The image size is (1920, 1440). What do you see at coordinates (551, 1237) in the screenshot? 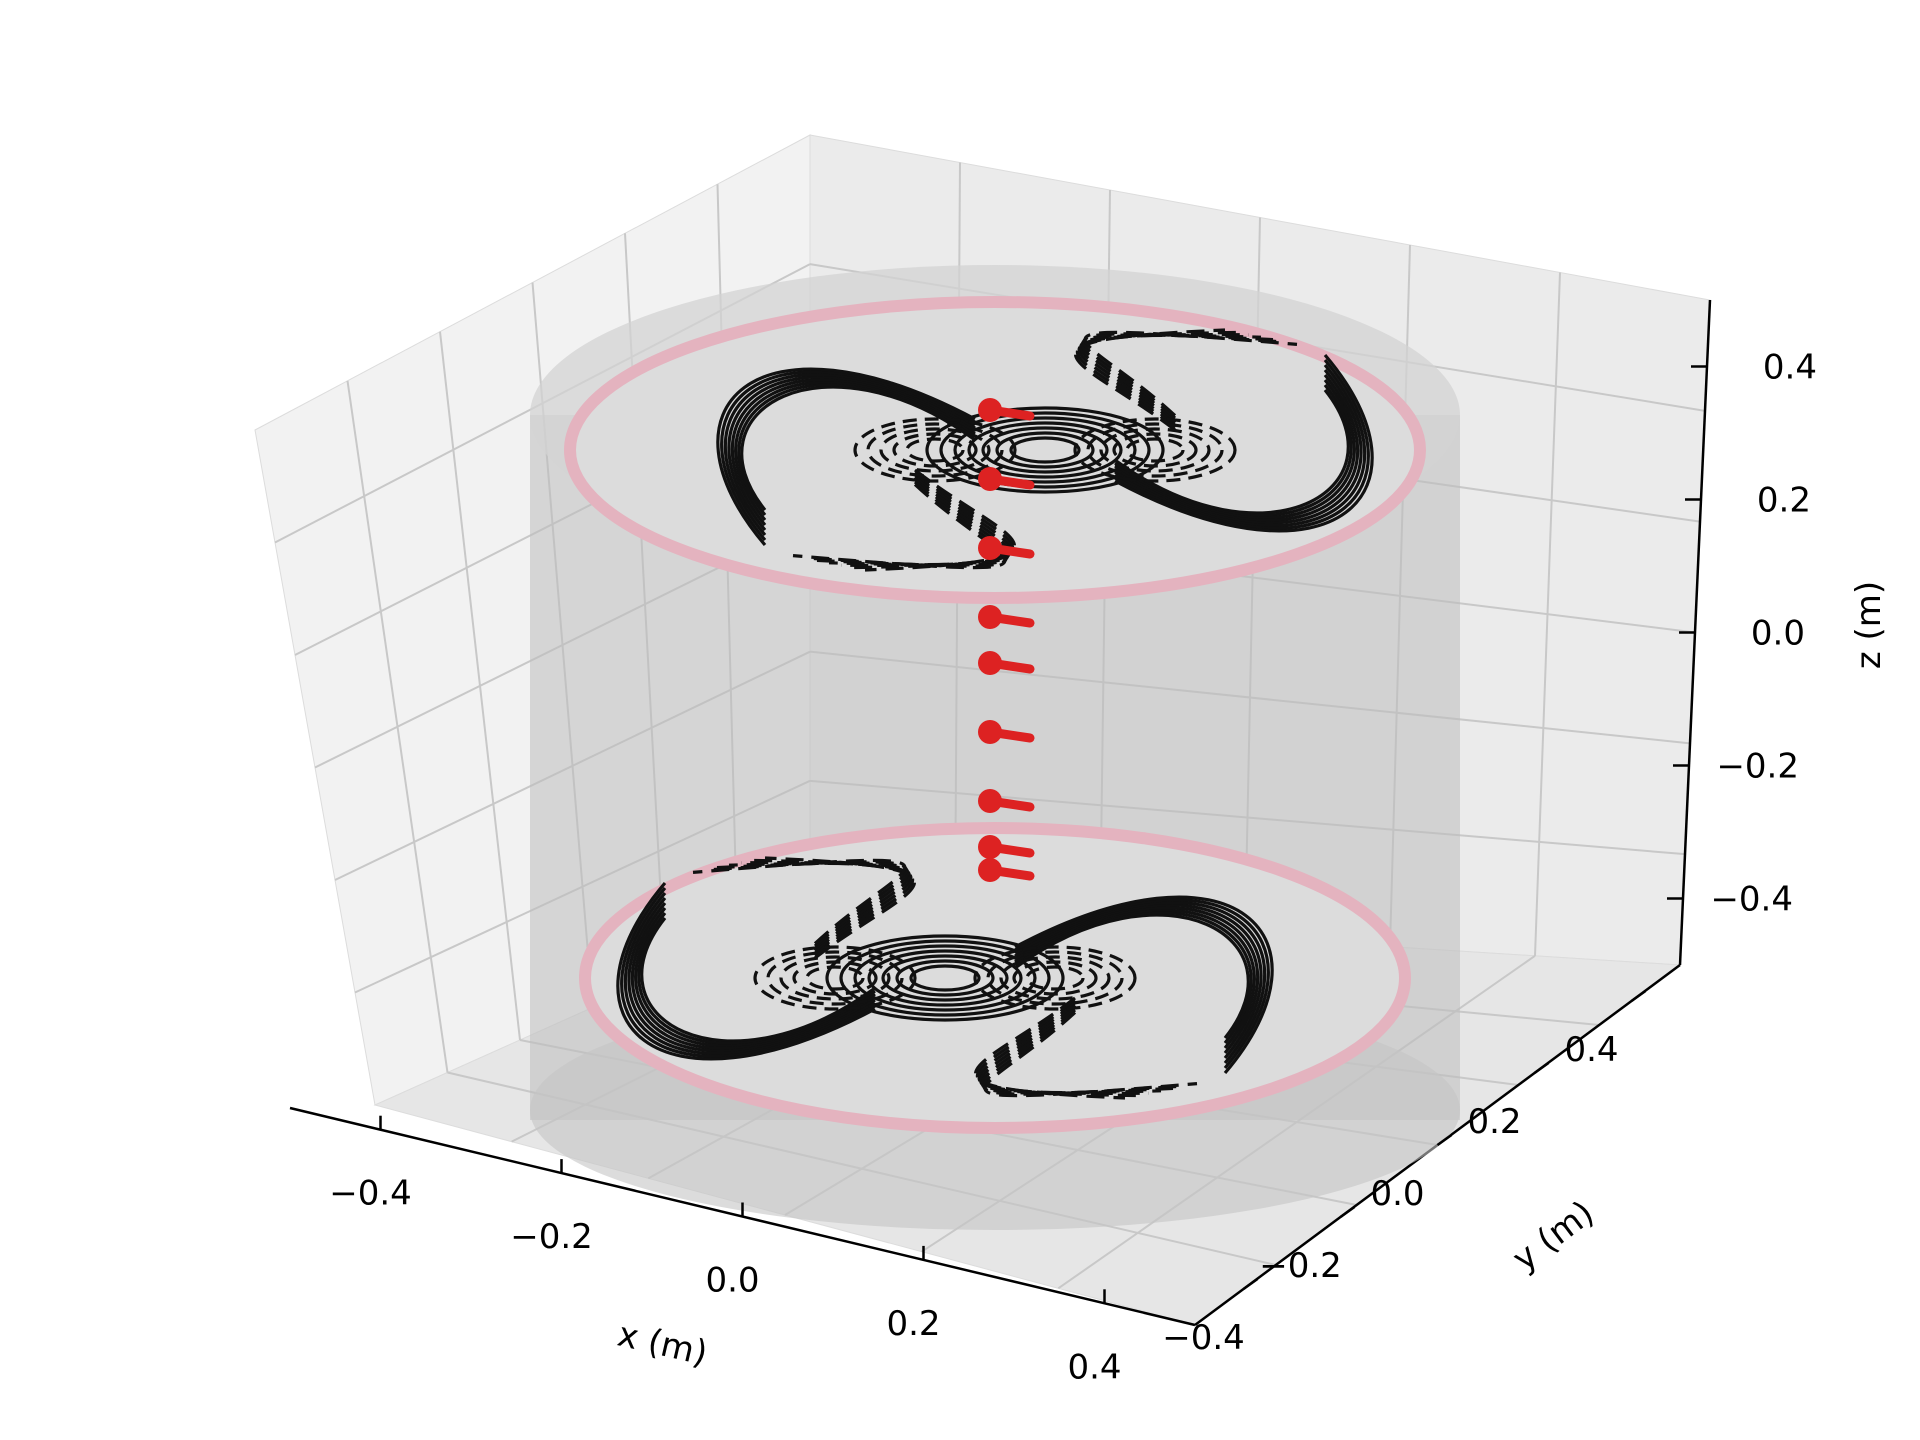
I see `x-tick-label: −0.2` at bounding box center [551, 1237].